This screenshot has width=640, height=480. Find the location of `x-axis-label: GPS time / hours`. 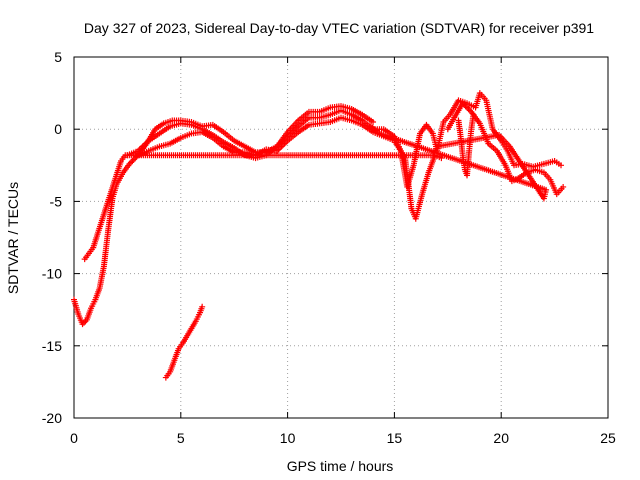

x-axis-label: GPS time / hours is located at coordinates (340, 466).